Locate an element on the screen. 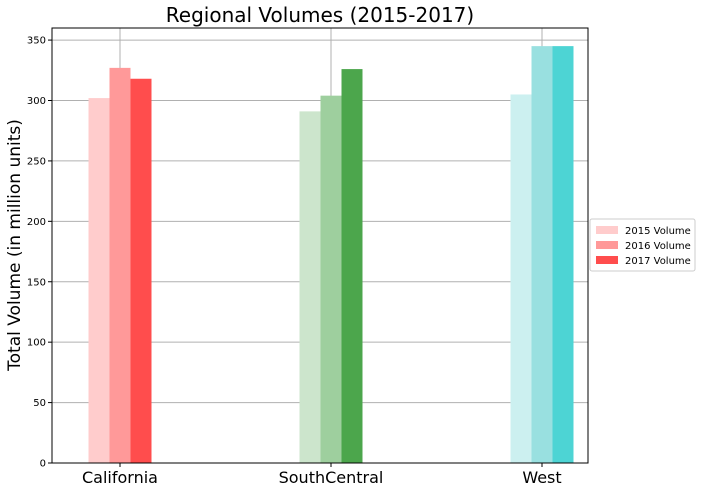  legend-label: 2016 Volume is located at coordinates (658, 246).